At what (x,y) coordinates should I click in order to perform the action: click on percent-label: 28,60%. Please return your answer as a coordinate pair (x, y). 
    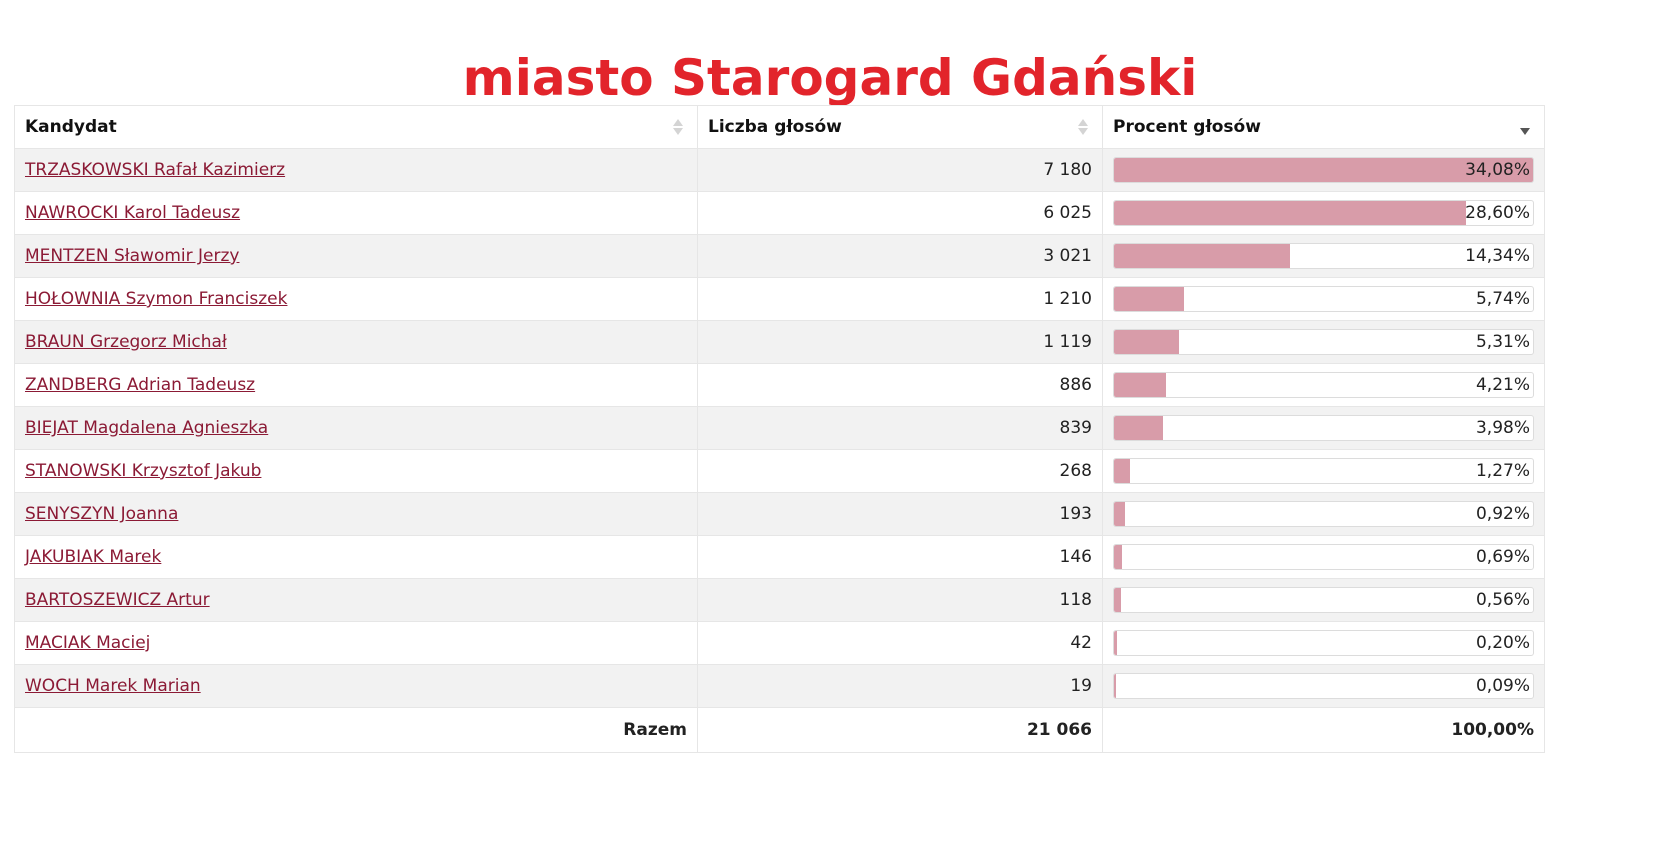
    Looking at the image, I should click on (1497, 213).